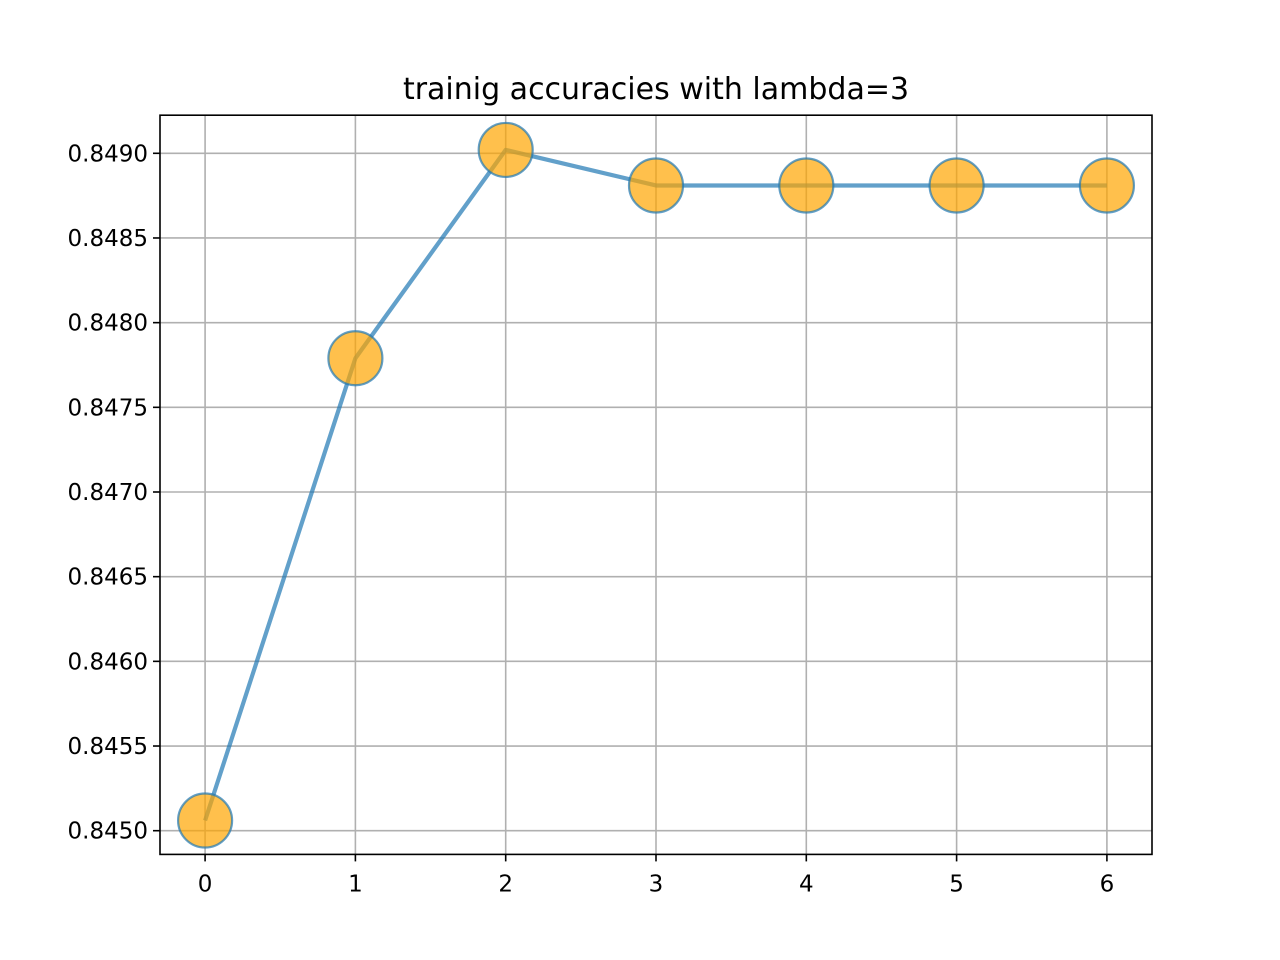  Describe the element at coordinates (108, 662) in the screenshot. I see `y-tick-label: 0.8460` at that location.